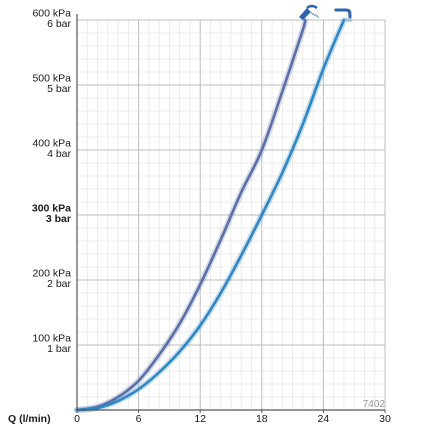 The width and height of the screenshot is (426, 426). Describe the element at coordinates (51, 209) in the screenshot. I see `y-tick-label-kpa: 300 kPa` at that location.